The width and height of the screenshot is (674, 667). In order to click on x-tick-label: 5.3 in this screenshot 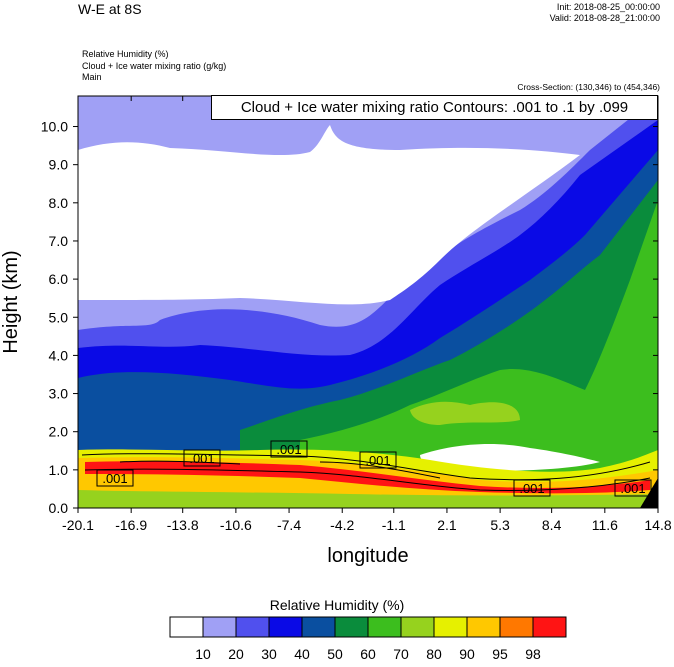, I will do `click(500, 525)`.